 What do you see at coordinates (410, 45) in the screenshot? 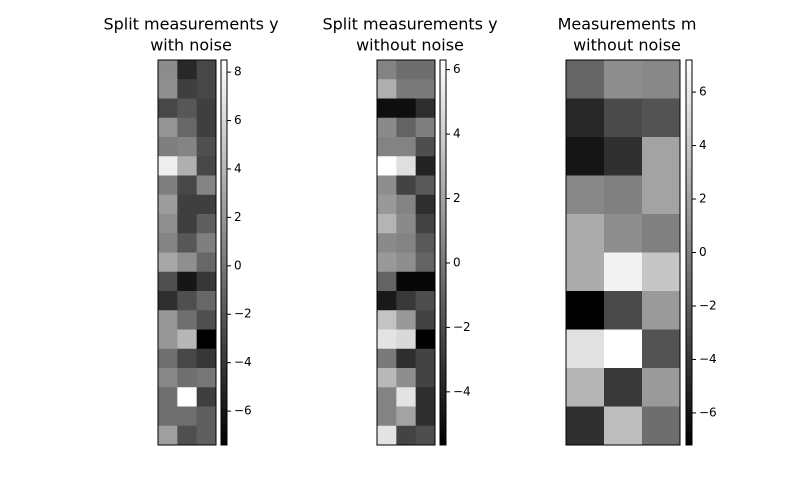
I see `chart-title: without noise` at bounding box center [410, 45].